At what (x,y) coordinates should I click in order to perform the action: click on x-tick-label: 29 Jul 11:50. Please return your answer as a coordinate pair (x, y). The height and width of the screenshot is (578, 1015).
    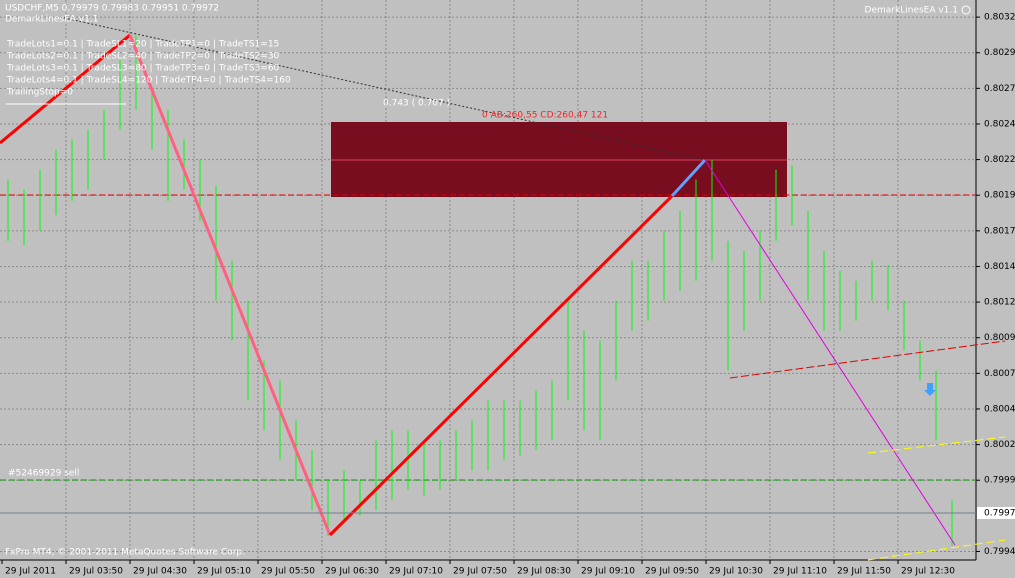
    Looking at the image, I should click on (864, 572).